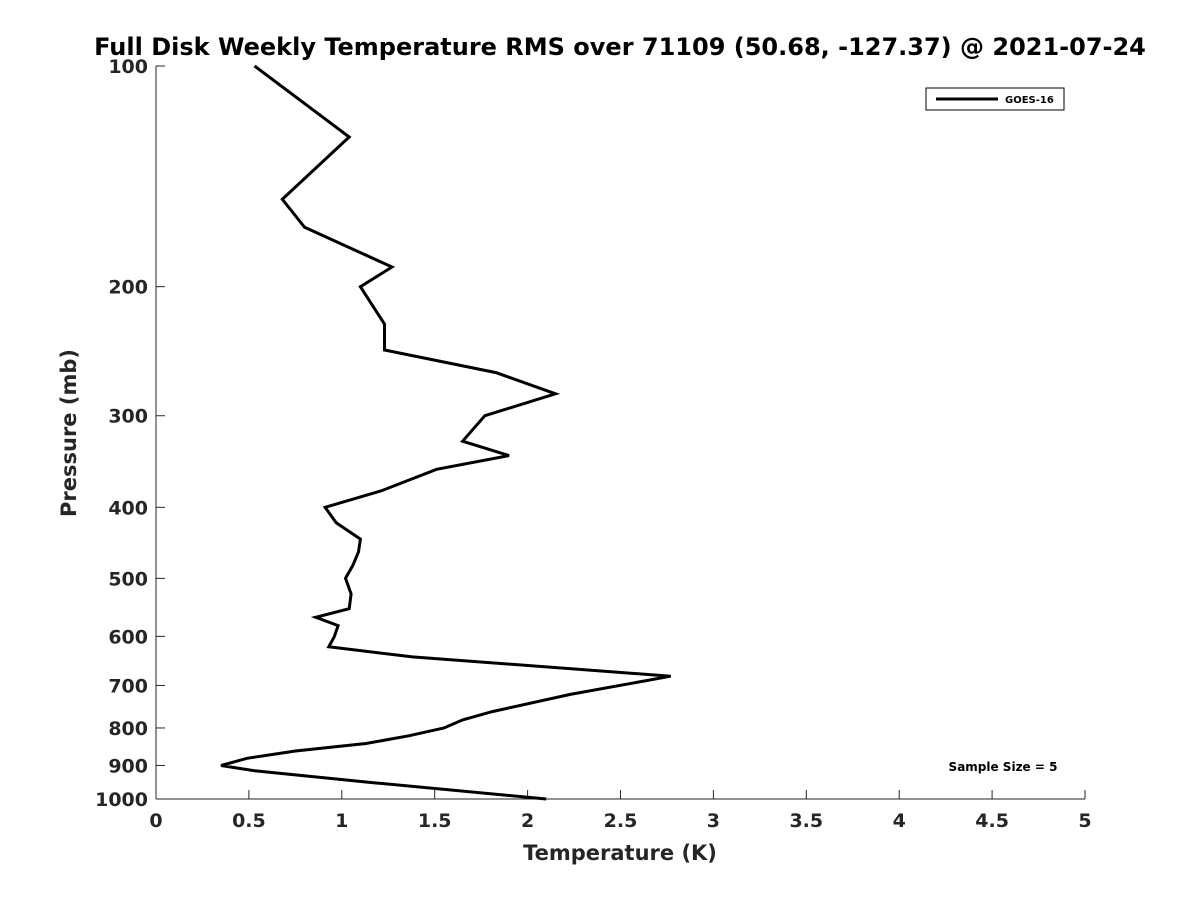  I want to click on legend-label-goes-16: GOES-16, so click(1029, 100).